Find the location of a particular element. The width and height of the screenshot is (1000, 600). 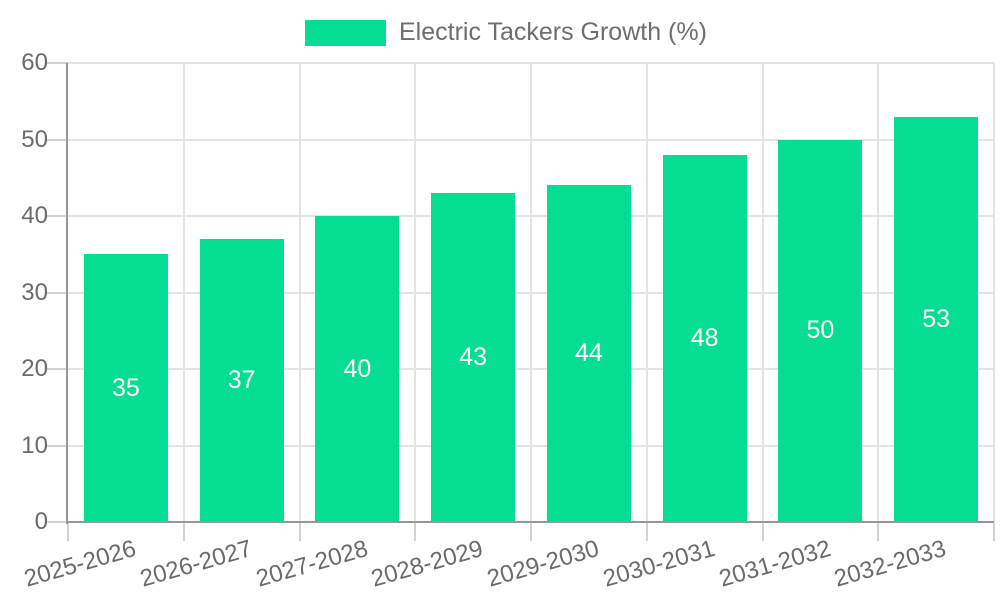

bar-value-label: 43 is located at coordinates (473, 357).